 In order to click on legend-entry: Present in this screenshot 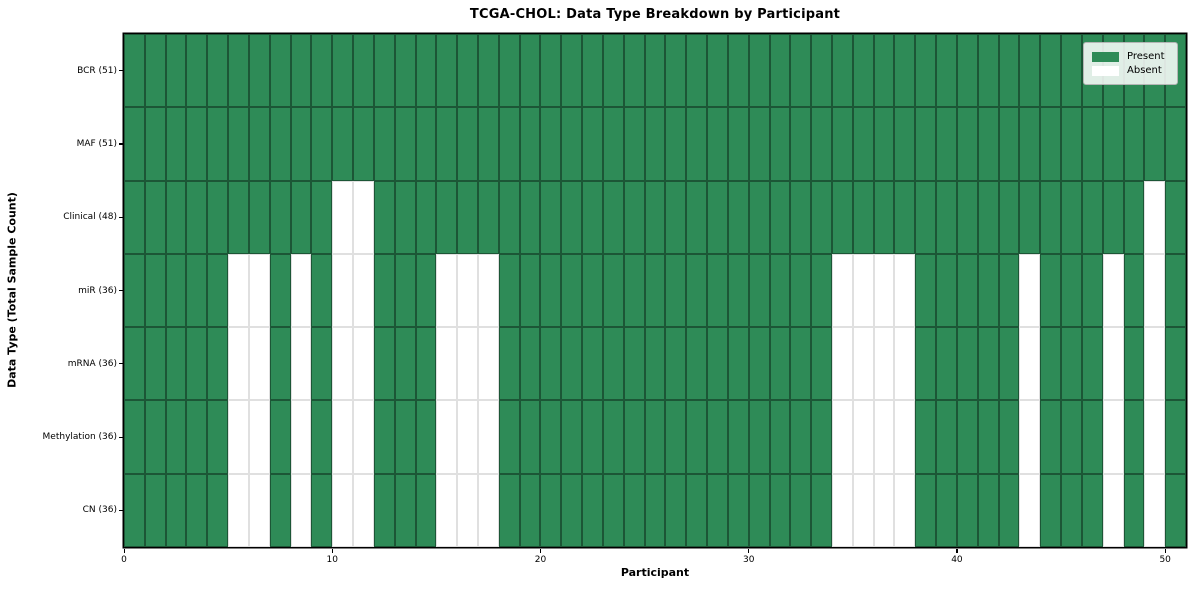, I will do `click(1130, 56)`.